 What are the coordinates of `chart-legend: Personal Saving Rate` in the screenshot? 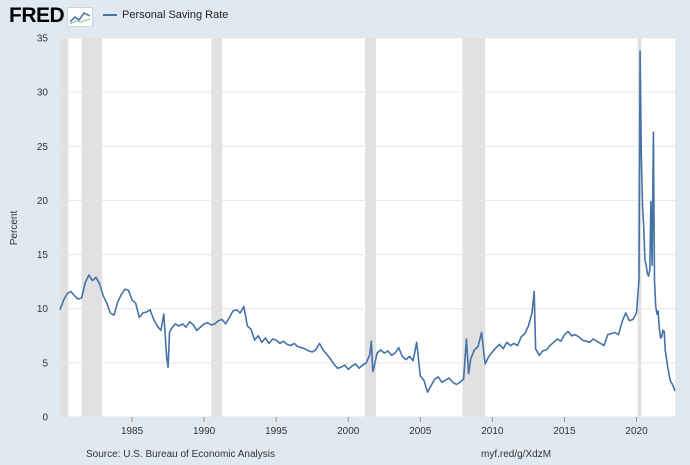 It's located at (165, 15).